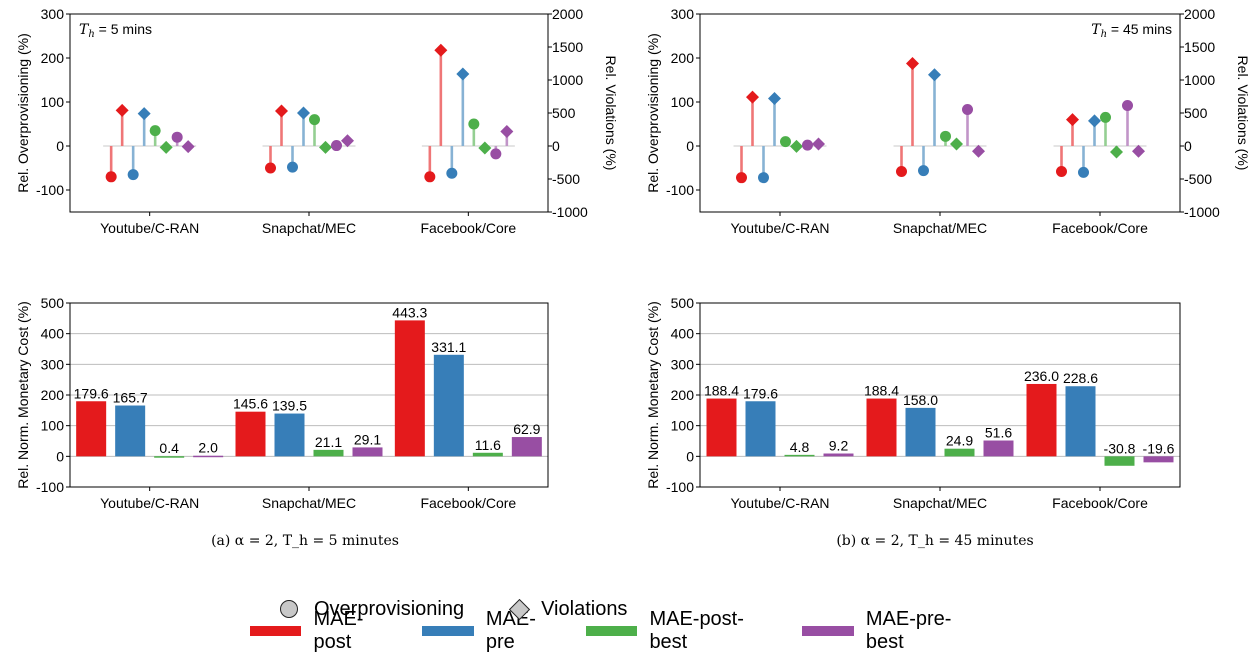 Image resolution: width=1248 pixels, height=654 pixels. What do you see at coordinates (468, 228) in the screenshot?
I see `panel-1-xtick-label-facebook-core: Facebook/Core` at bounding box center [468, 228].